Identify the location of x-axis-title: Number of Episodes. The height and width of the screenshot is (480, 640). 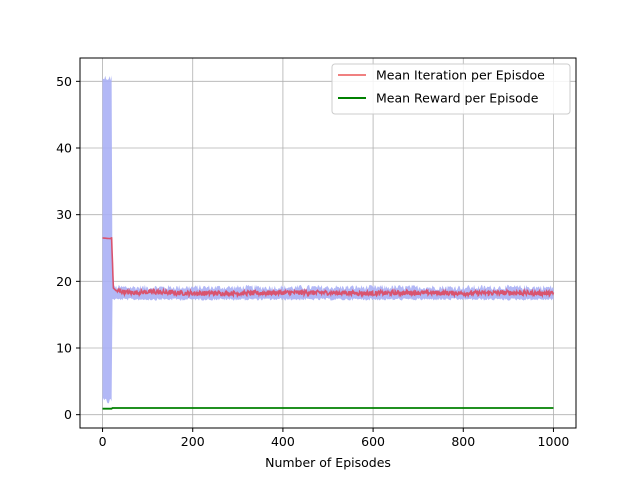
(328, 462).